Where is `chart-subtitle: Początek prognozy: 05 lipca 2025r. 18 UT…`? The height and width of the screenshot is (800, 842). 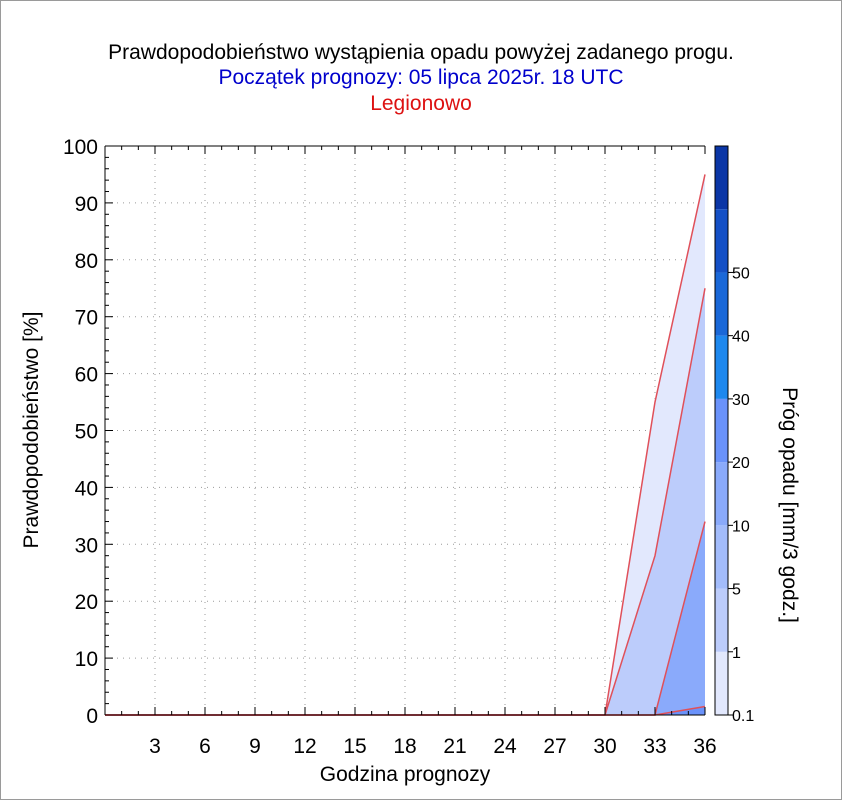 chart-subtitle: Początek prognozy: 05 lipca 2025r. 18 UT… is located at coordinates (421, 77).